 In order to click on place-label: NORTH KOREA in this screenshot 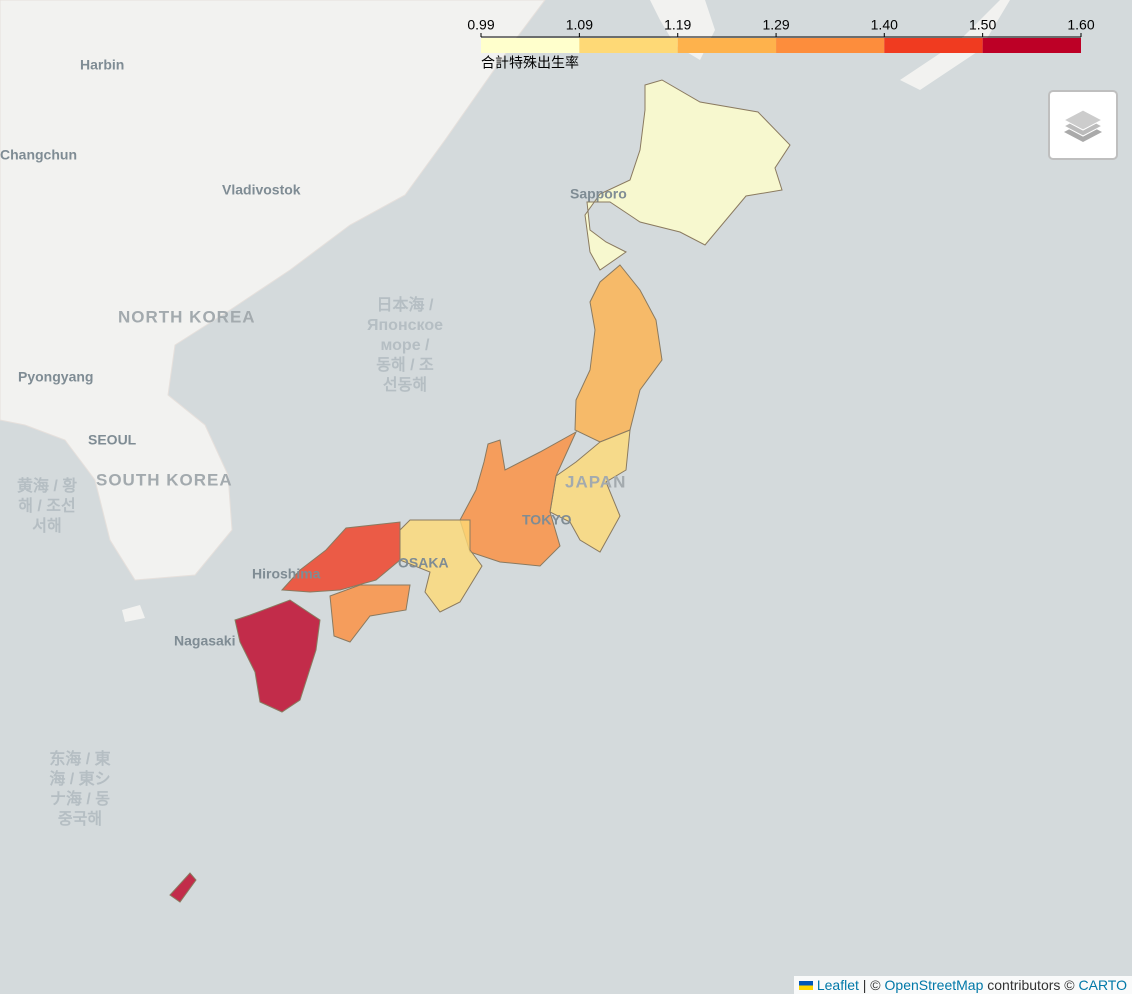, I will do `click(187, 316)`.